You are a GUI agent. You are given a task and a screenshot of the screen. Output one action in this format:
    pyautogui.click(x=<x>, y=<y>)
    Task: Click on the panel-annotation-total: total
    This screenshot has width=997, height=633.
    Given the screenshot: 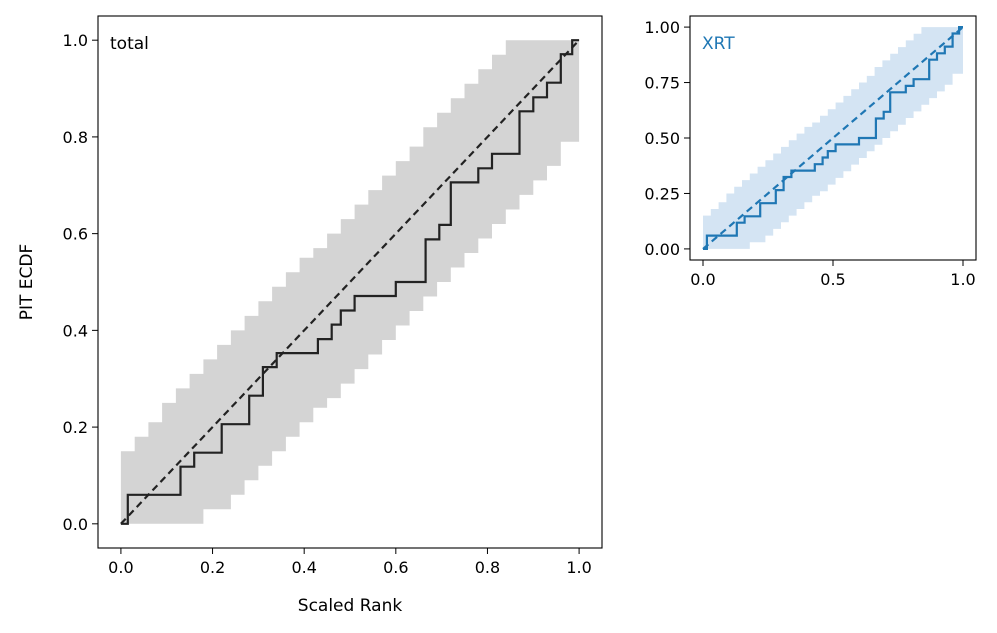 What is the action you would take?
    pyautogui.click(x=129, y=44)
    